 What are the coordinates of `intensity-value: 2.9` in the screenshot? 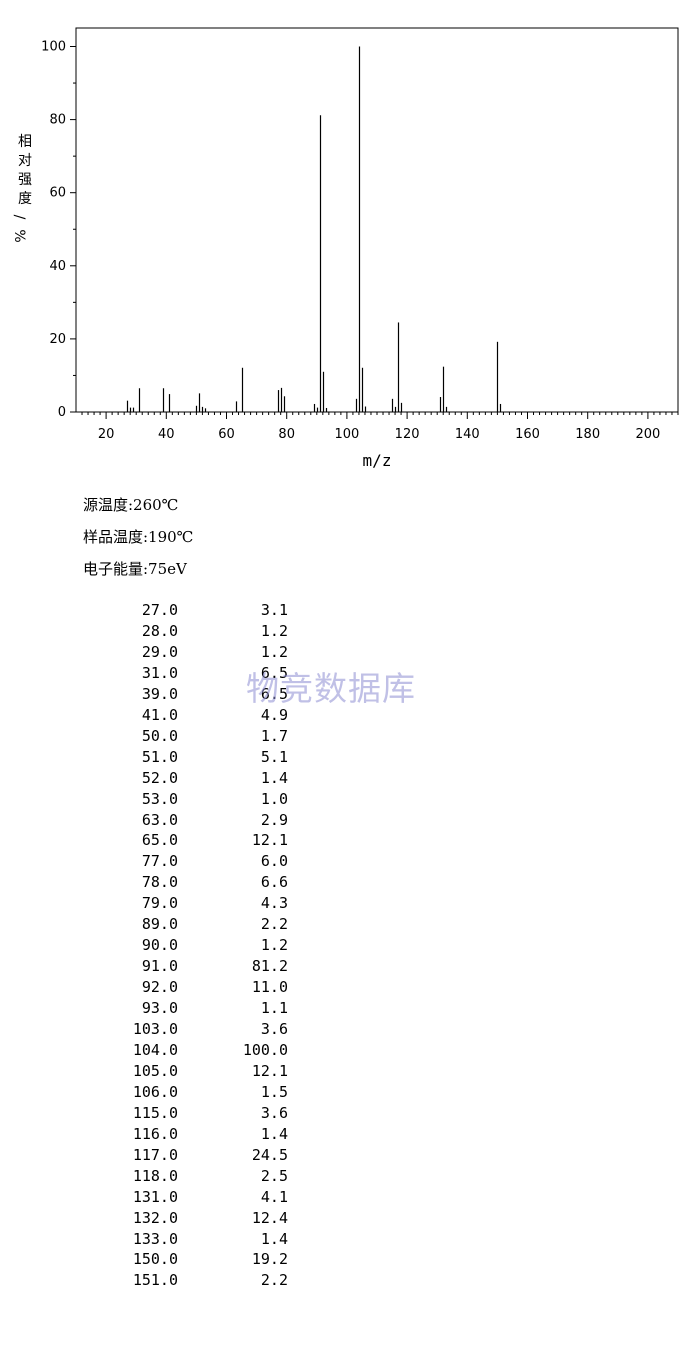 It's located at (274, 819).